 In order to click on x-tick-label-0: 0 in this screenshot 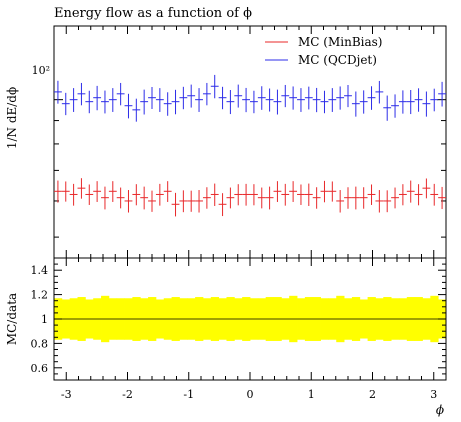, I will do `click(250, 394)`.